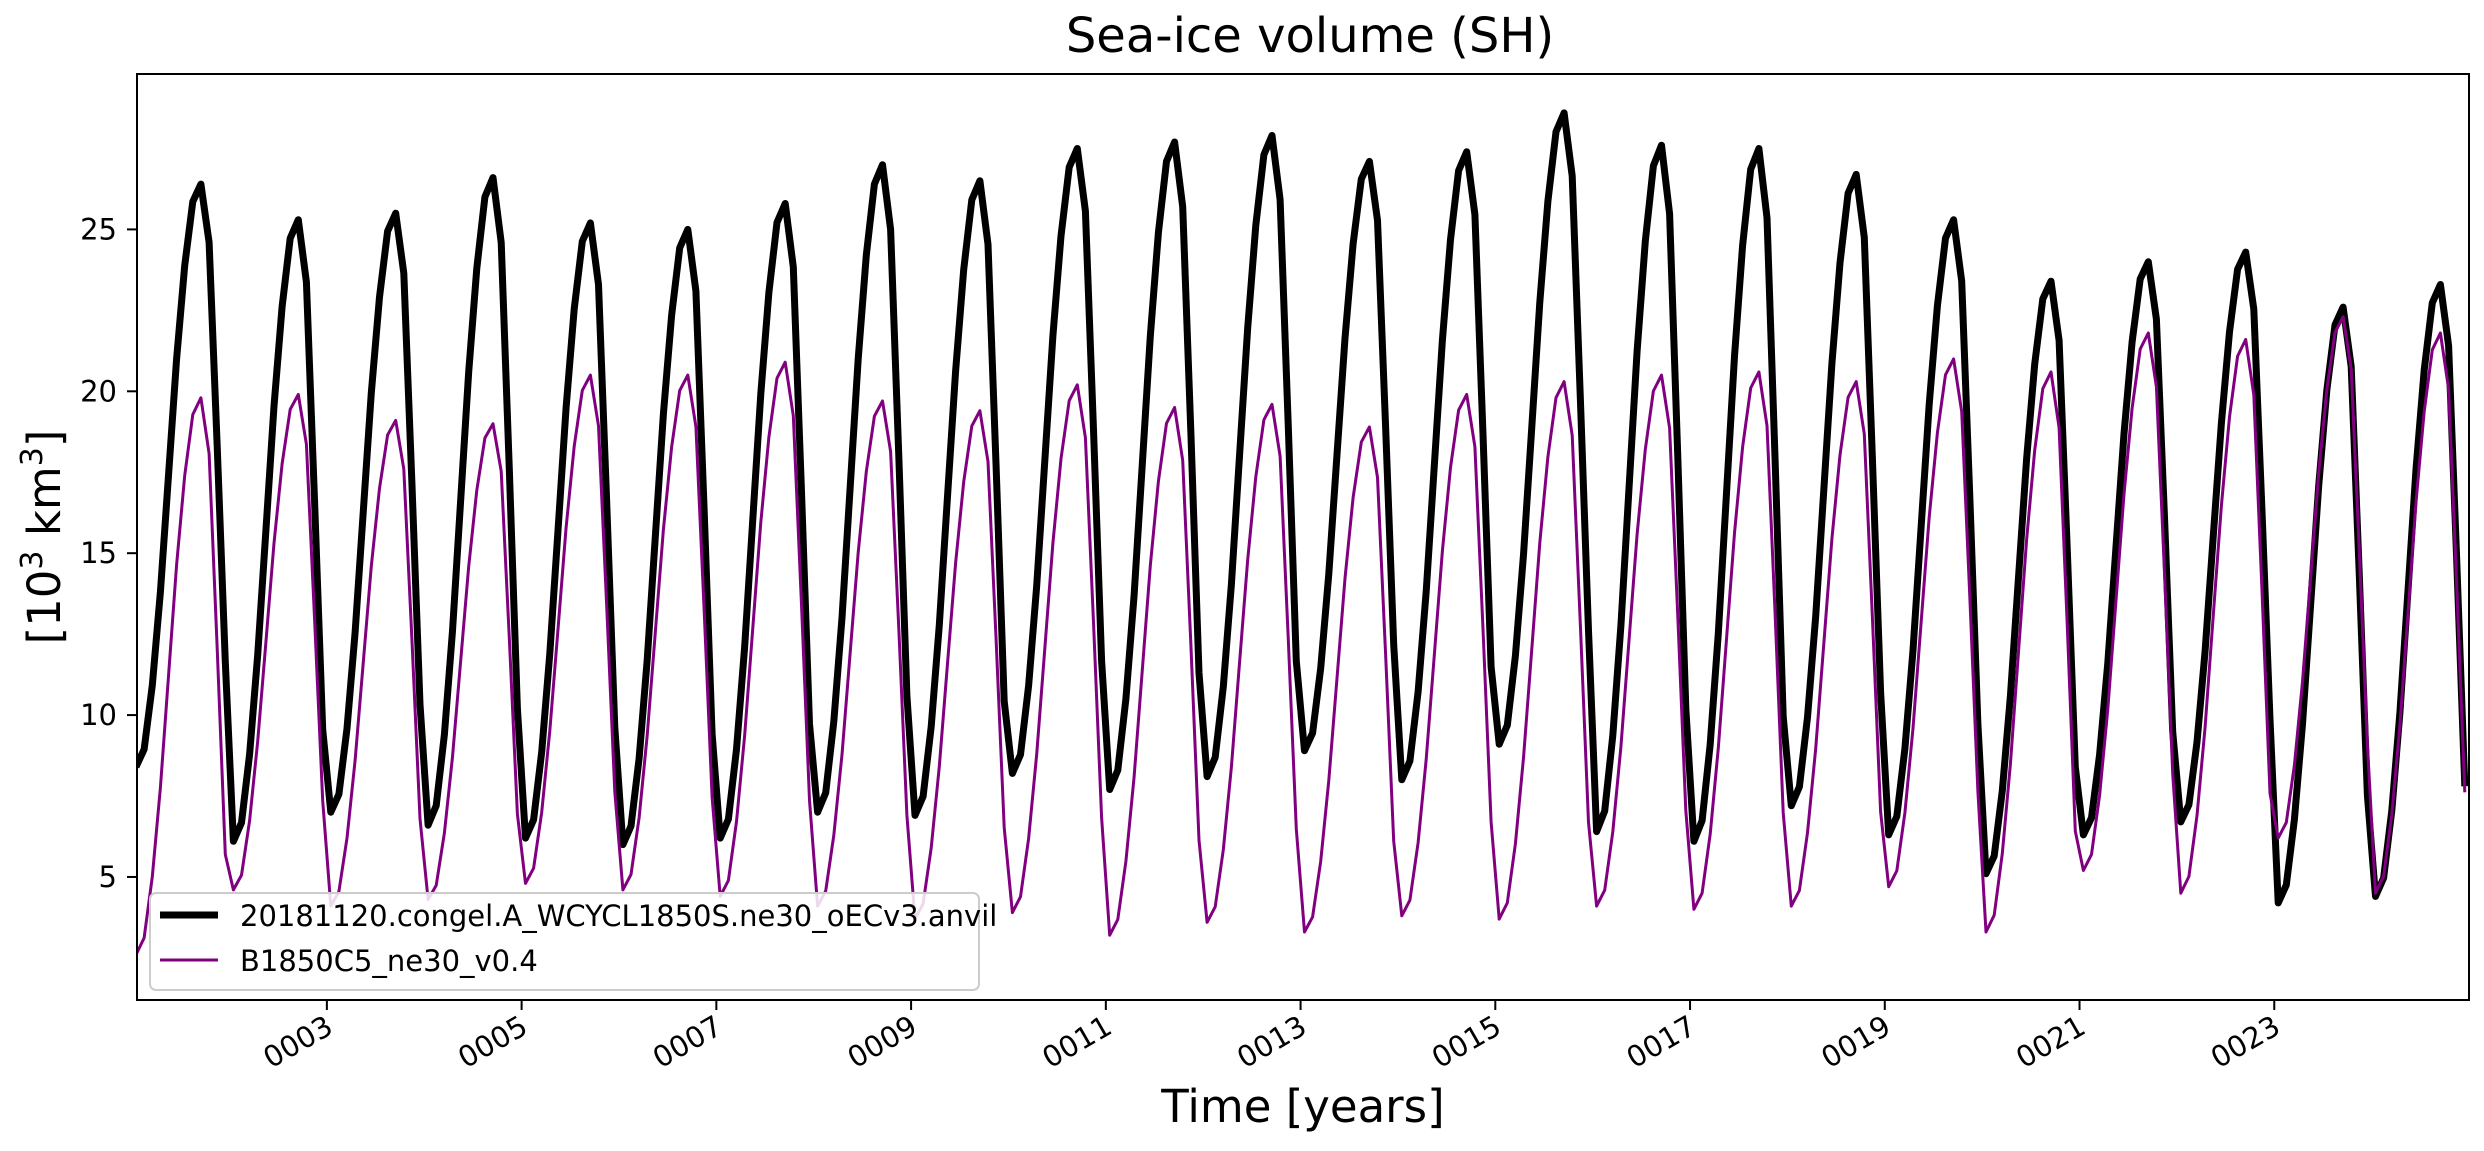 This screenshot has height=1151, width=2484. I want to click on y-tick-label: 20, so click(98, 391).